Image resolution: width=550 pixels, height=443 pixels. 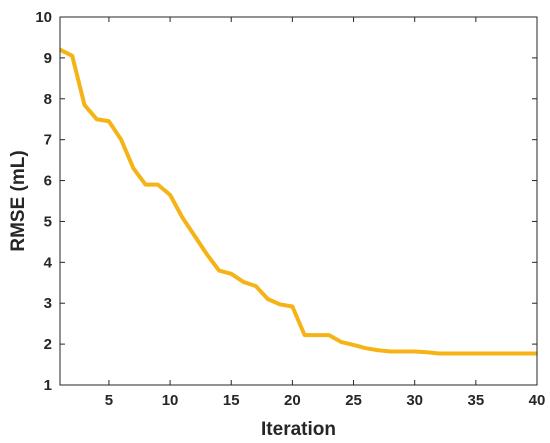 What do you see at coordinates (231, 400) in the screenshot?
I see `x-tick-label: 15` at bounding box center [231, 400].